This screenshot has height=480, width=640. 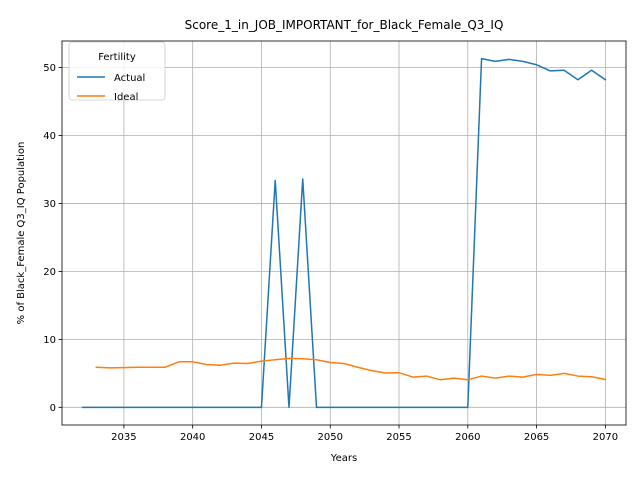 I want to click on legend: Fertility Actual Ideal, so click(x=117, y=72).